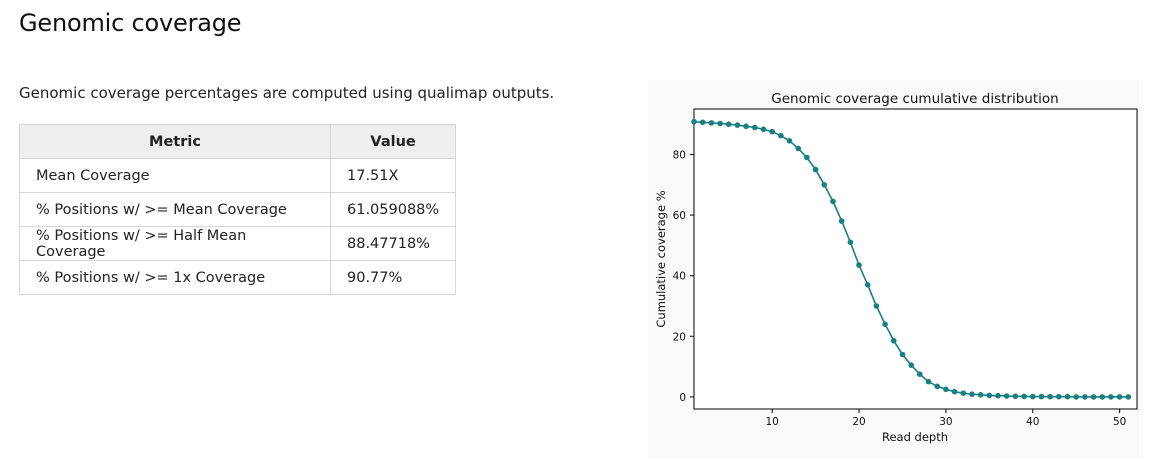 This screenshot has height=460, width=1175. I want to click on x-tick-label: 40, so click(1032, 422).